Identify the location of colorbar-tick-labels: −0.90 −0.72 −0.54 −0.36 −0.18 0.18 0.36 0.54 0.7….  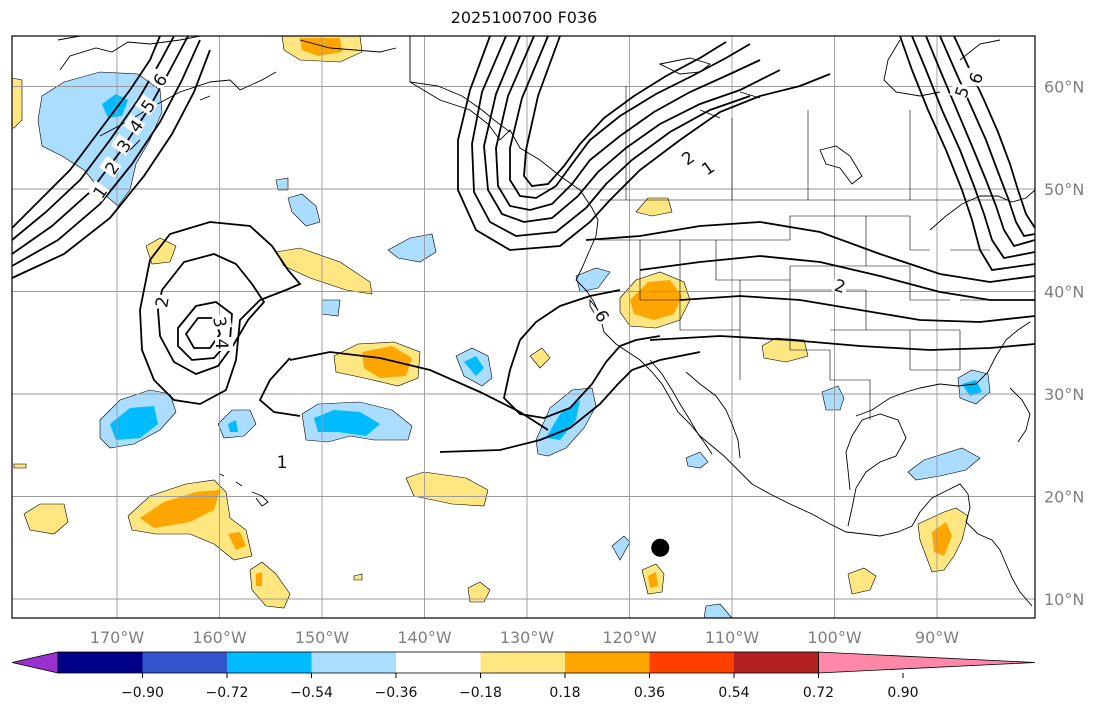
(520, 687).